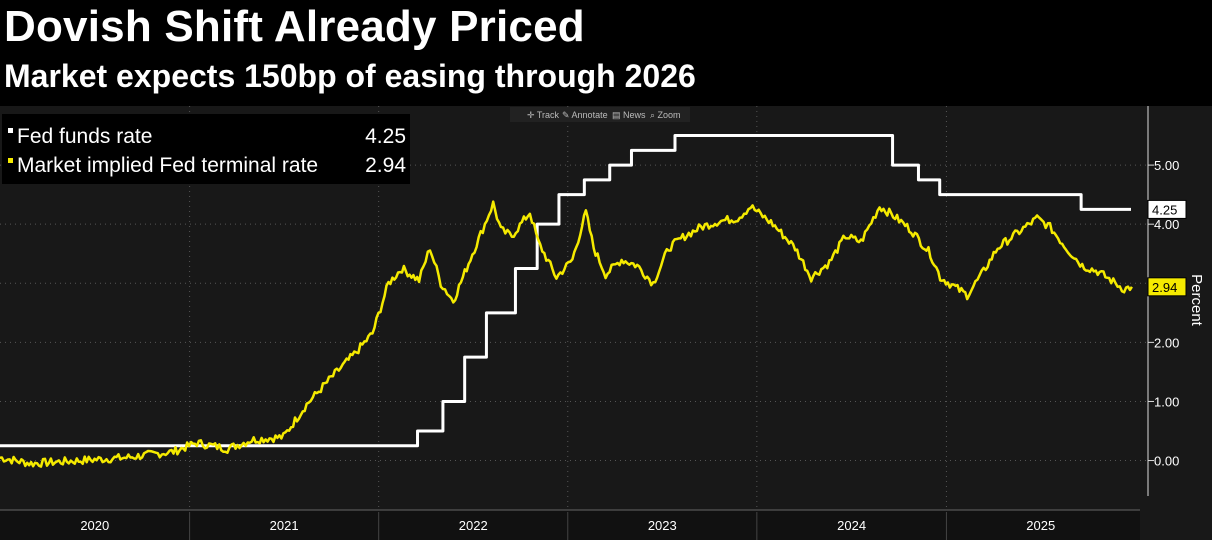 The width and height of the screenshot is (1212, 540). What do you see at coordinates (1167, 248) in the screenshot?
I see `last-value-badges: 4.25 2.94` at bounding box center [1167, 248].